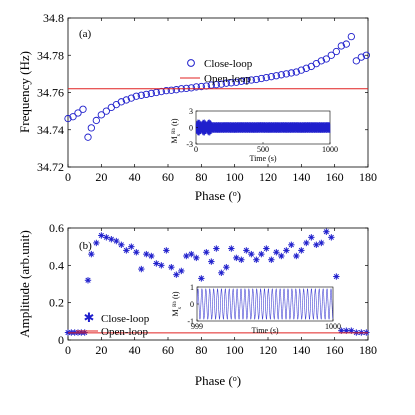  I want to click on panel-b-x-tick-label: 180, so click(368, 350).